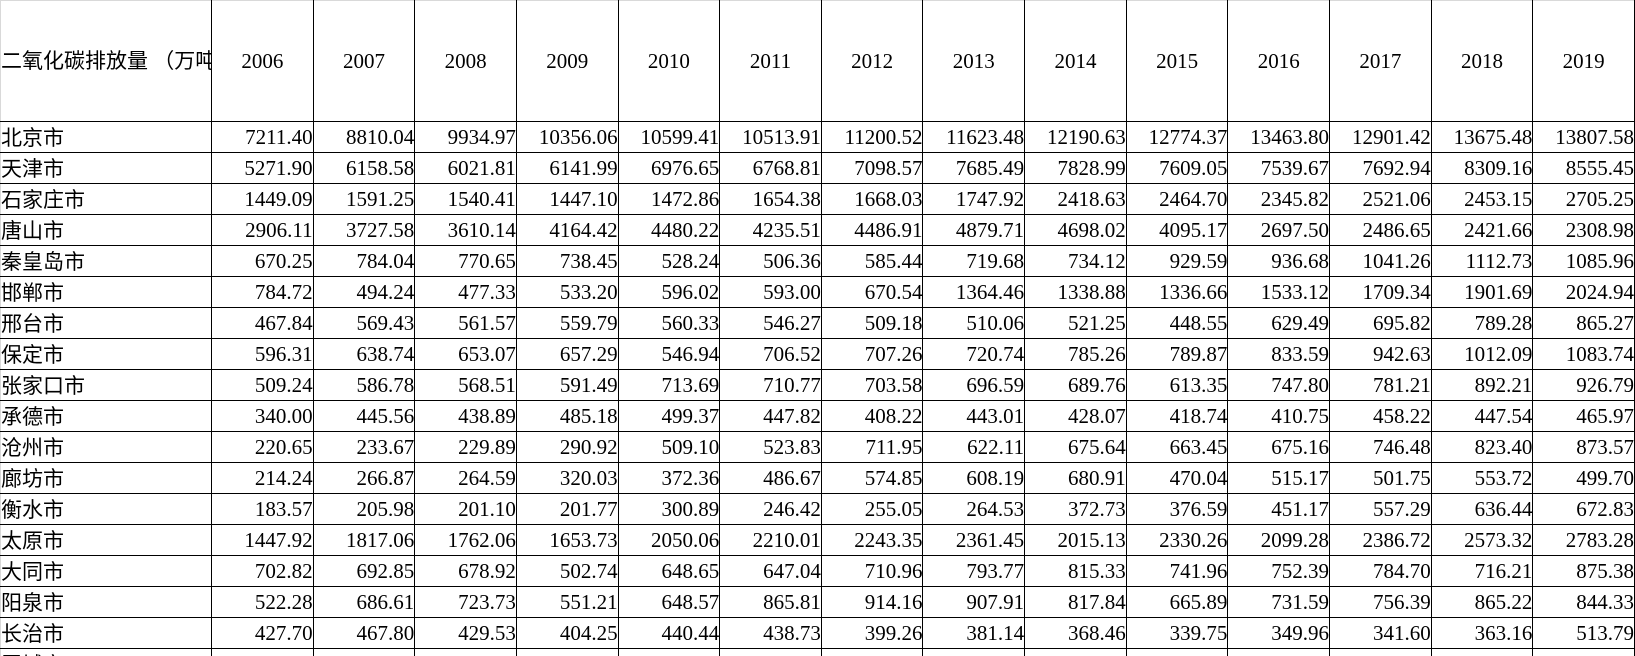 The image size is (1635, 656). Describe the element at coordinates (262, 540) in the screenshot. I see `value-cell: 1447.92` at that location.